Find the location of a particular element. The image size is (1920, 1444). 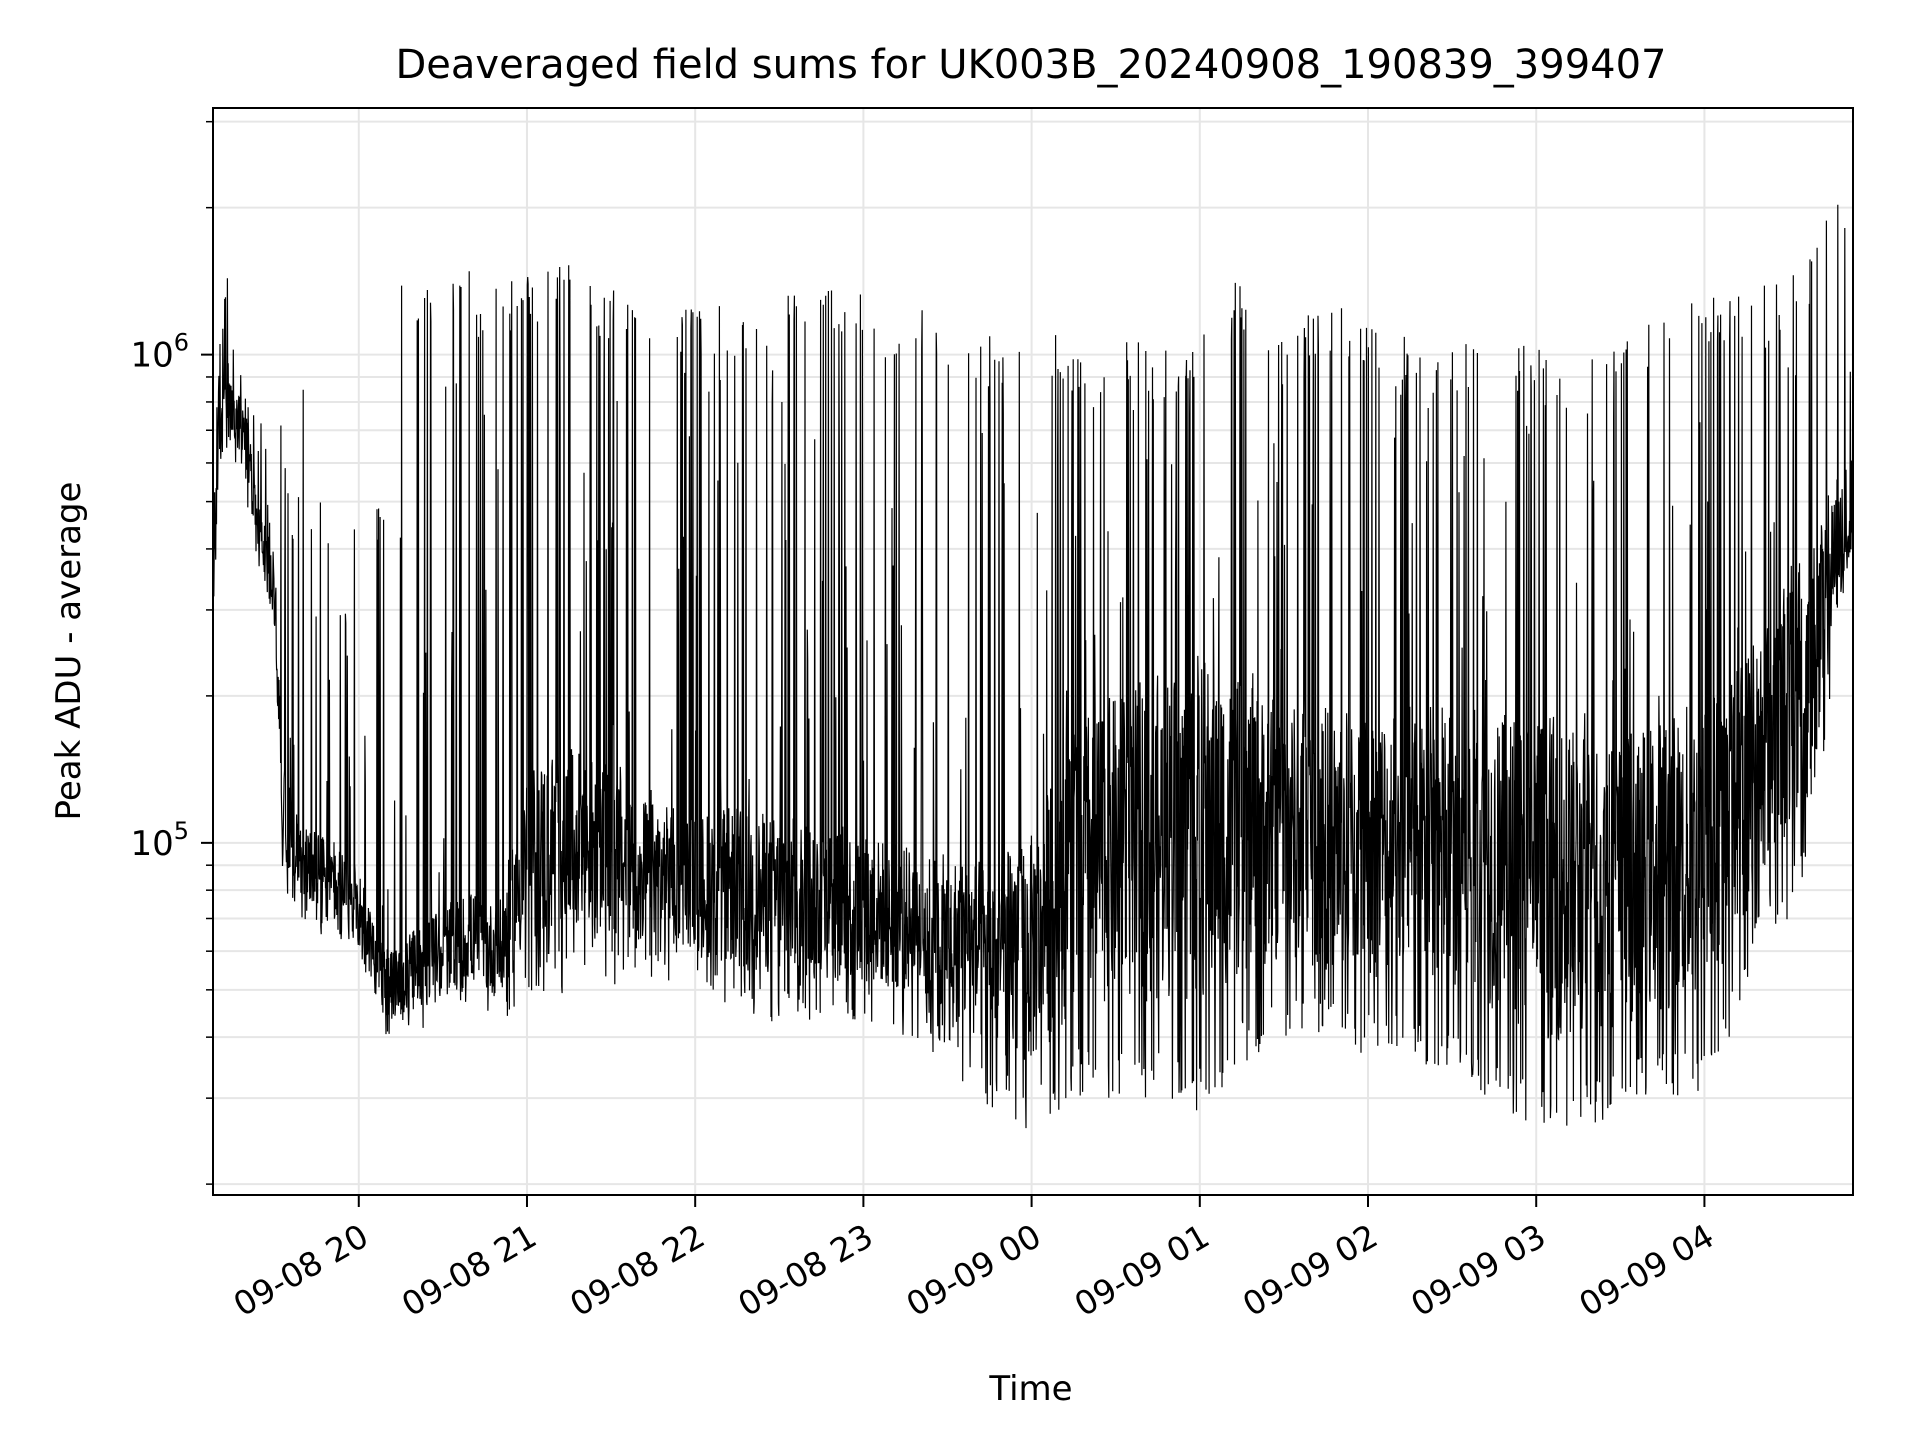

y-tick-label: 10⁶ is located at coordinates (159, 352).